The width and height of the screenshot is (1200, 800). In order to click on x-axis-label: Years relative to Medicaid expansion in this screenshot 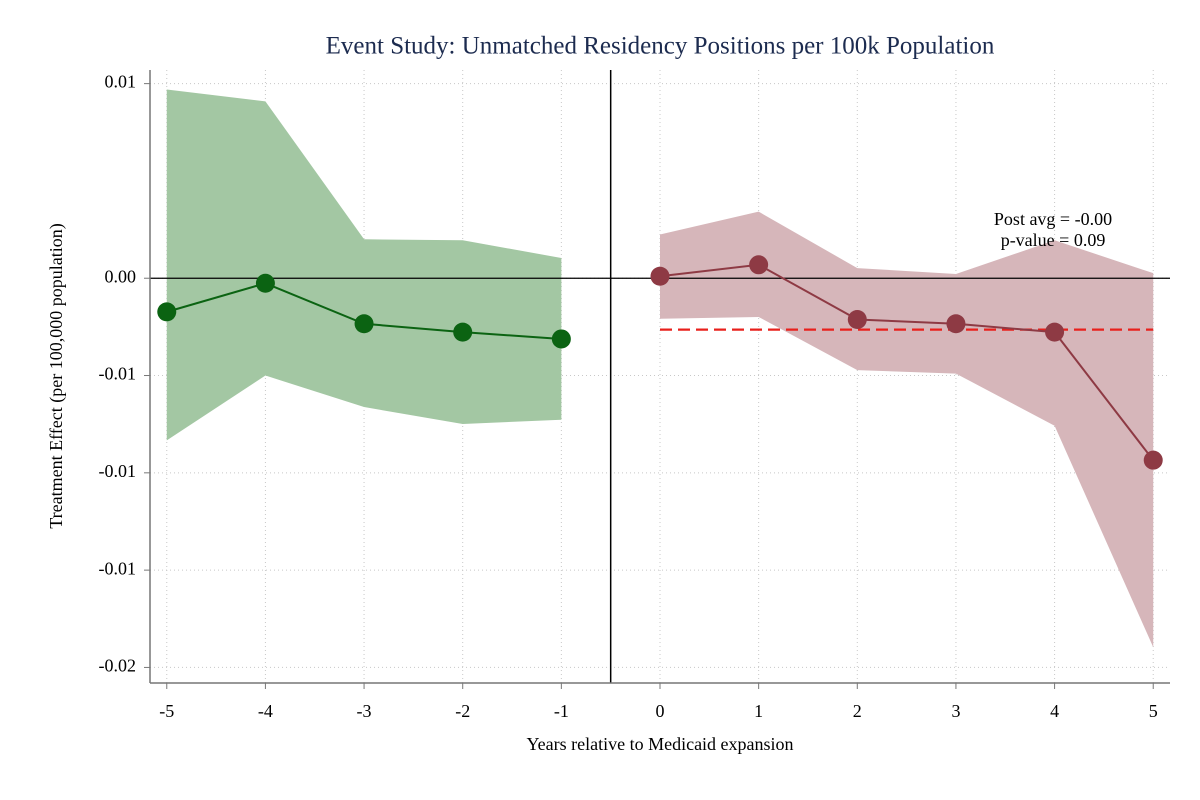, I will do `click(659, 744)`.